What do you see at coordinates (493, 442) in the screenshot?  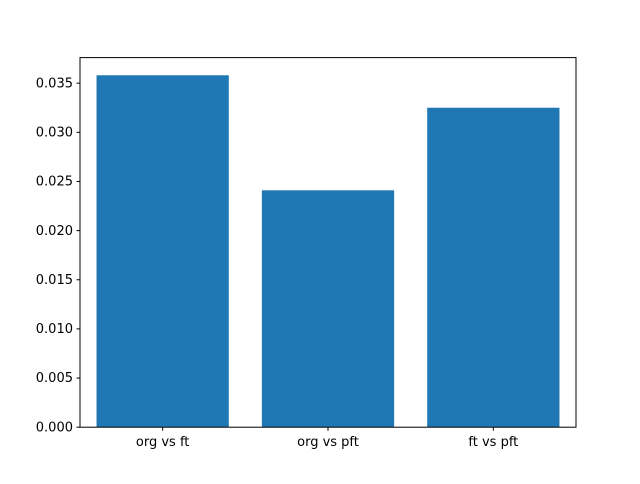 I see `x-tick-label: ft vs pft` at bounding box center [493, 442].